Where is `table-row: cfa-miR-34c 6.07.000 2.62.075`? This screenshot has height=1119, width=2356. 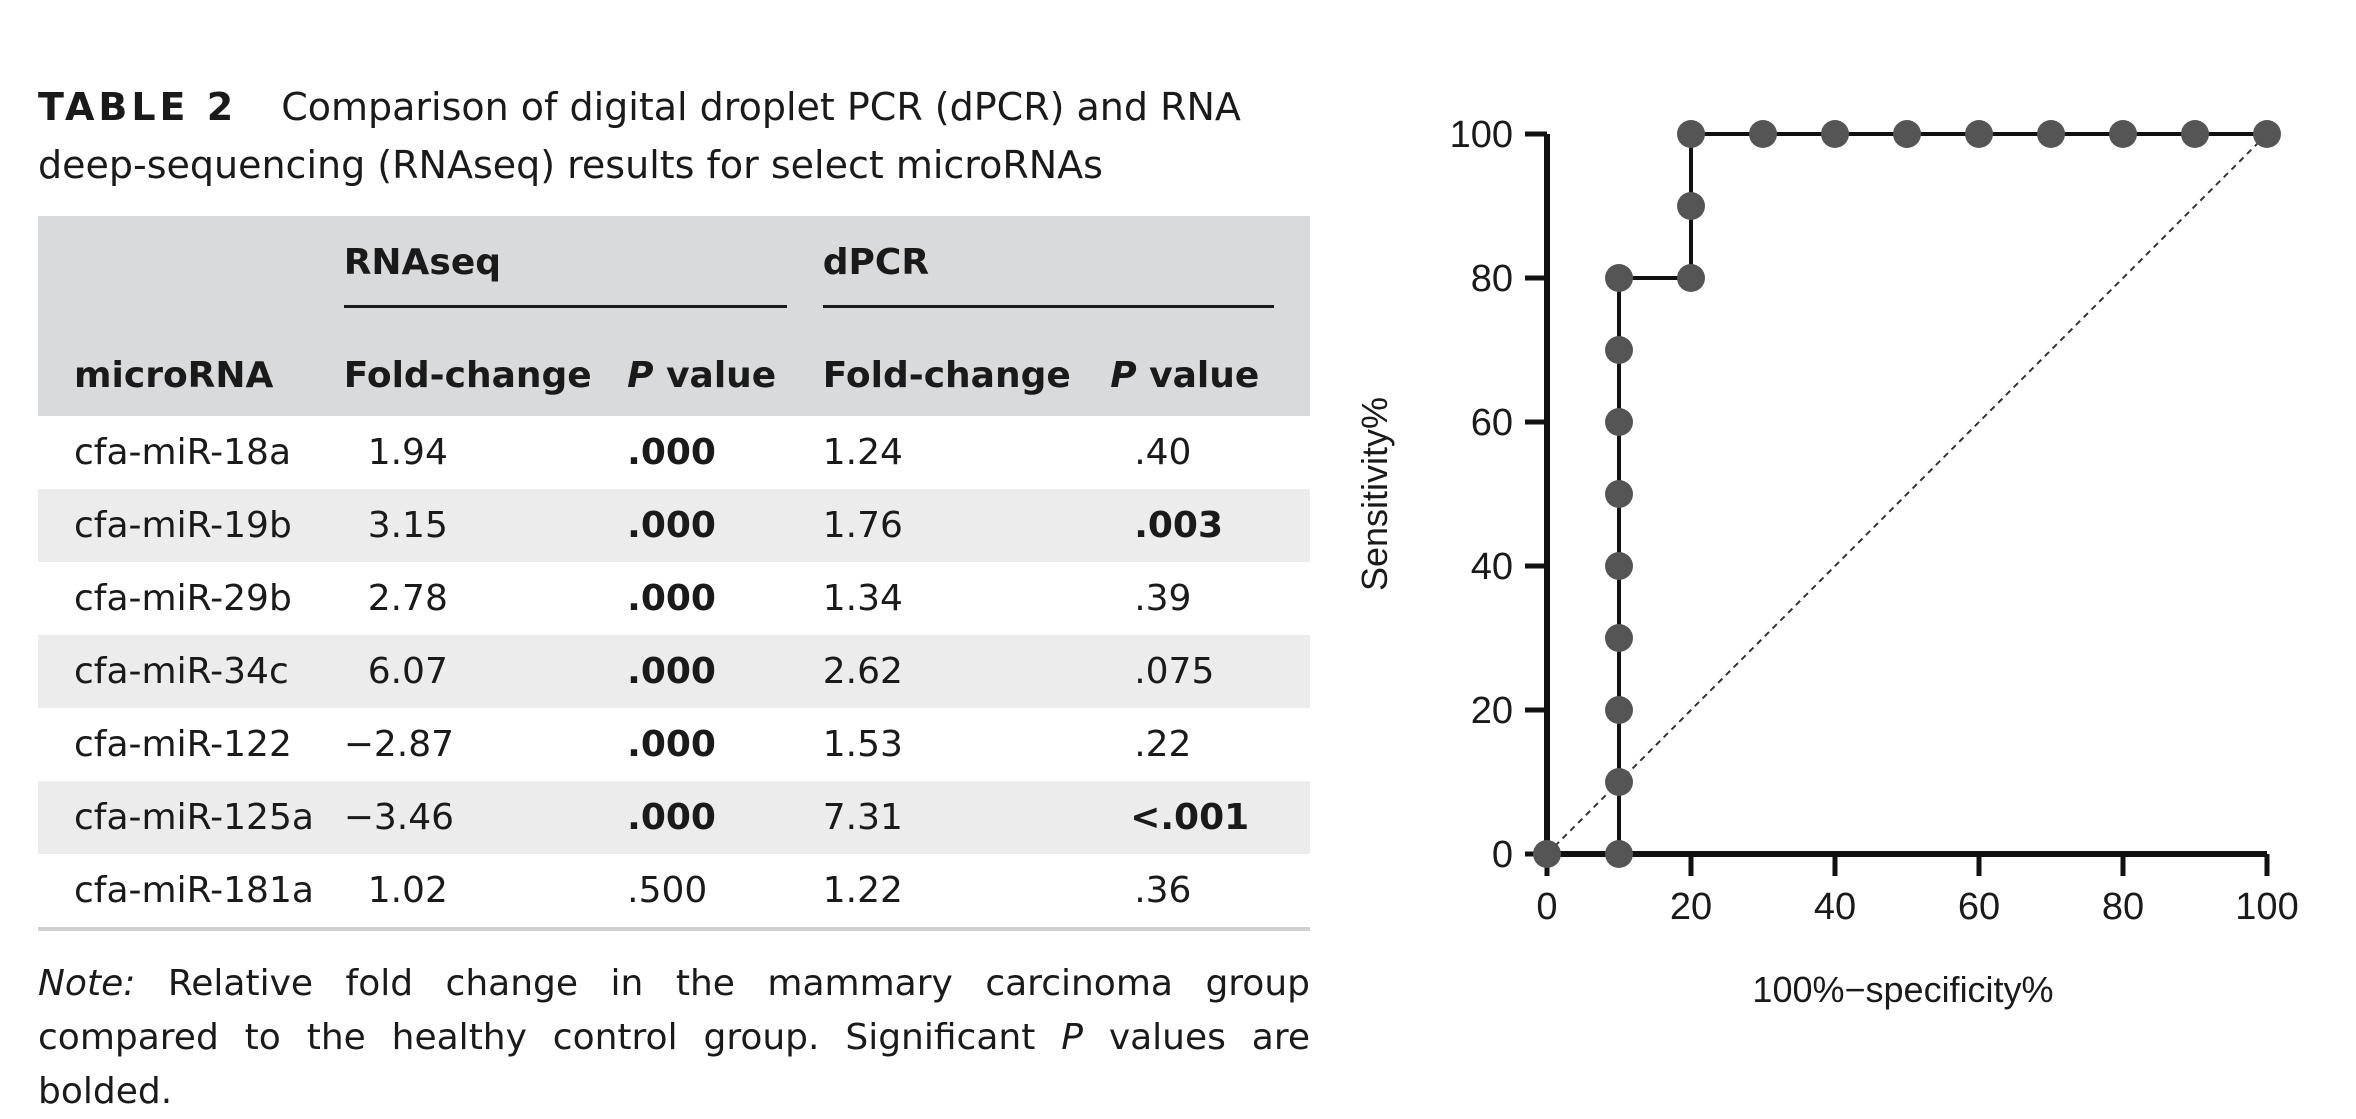
table-row: cfa-miR-34c 6.07.000 2.62.075 is located at coordinates (674, 671).